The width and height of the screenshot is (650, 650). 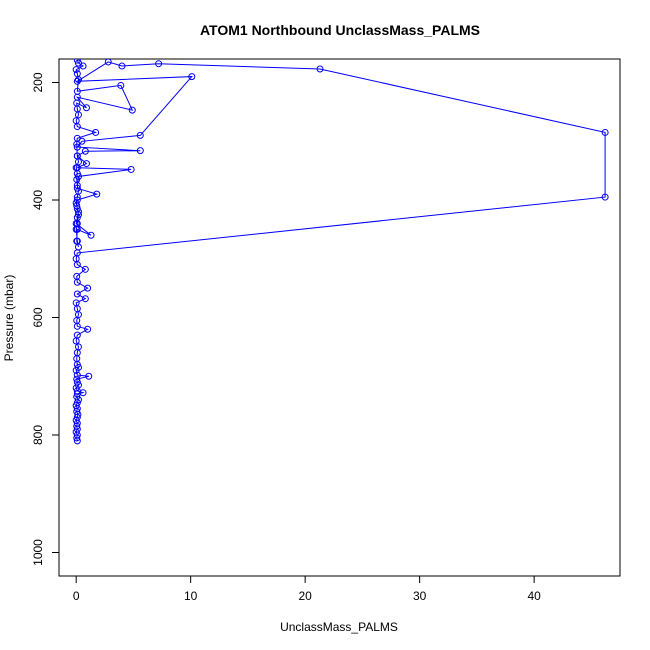 What do you see at coordinates (38, 552) in the screenshot?
I see `y-tick-label: 1000` at bounding box center [38, 552].